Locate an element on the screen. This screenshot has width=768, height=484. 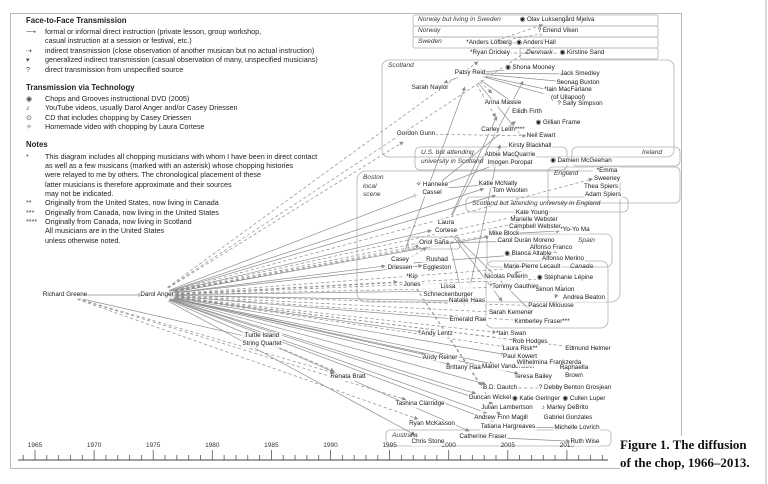
edge-patsy_reid--kirsty_blackhall is located at coordinates (499, 108).